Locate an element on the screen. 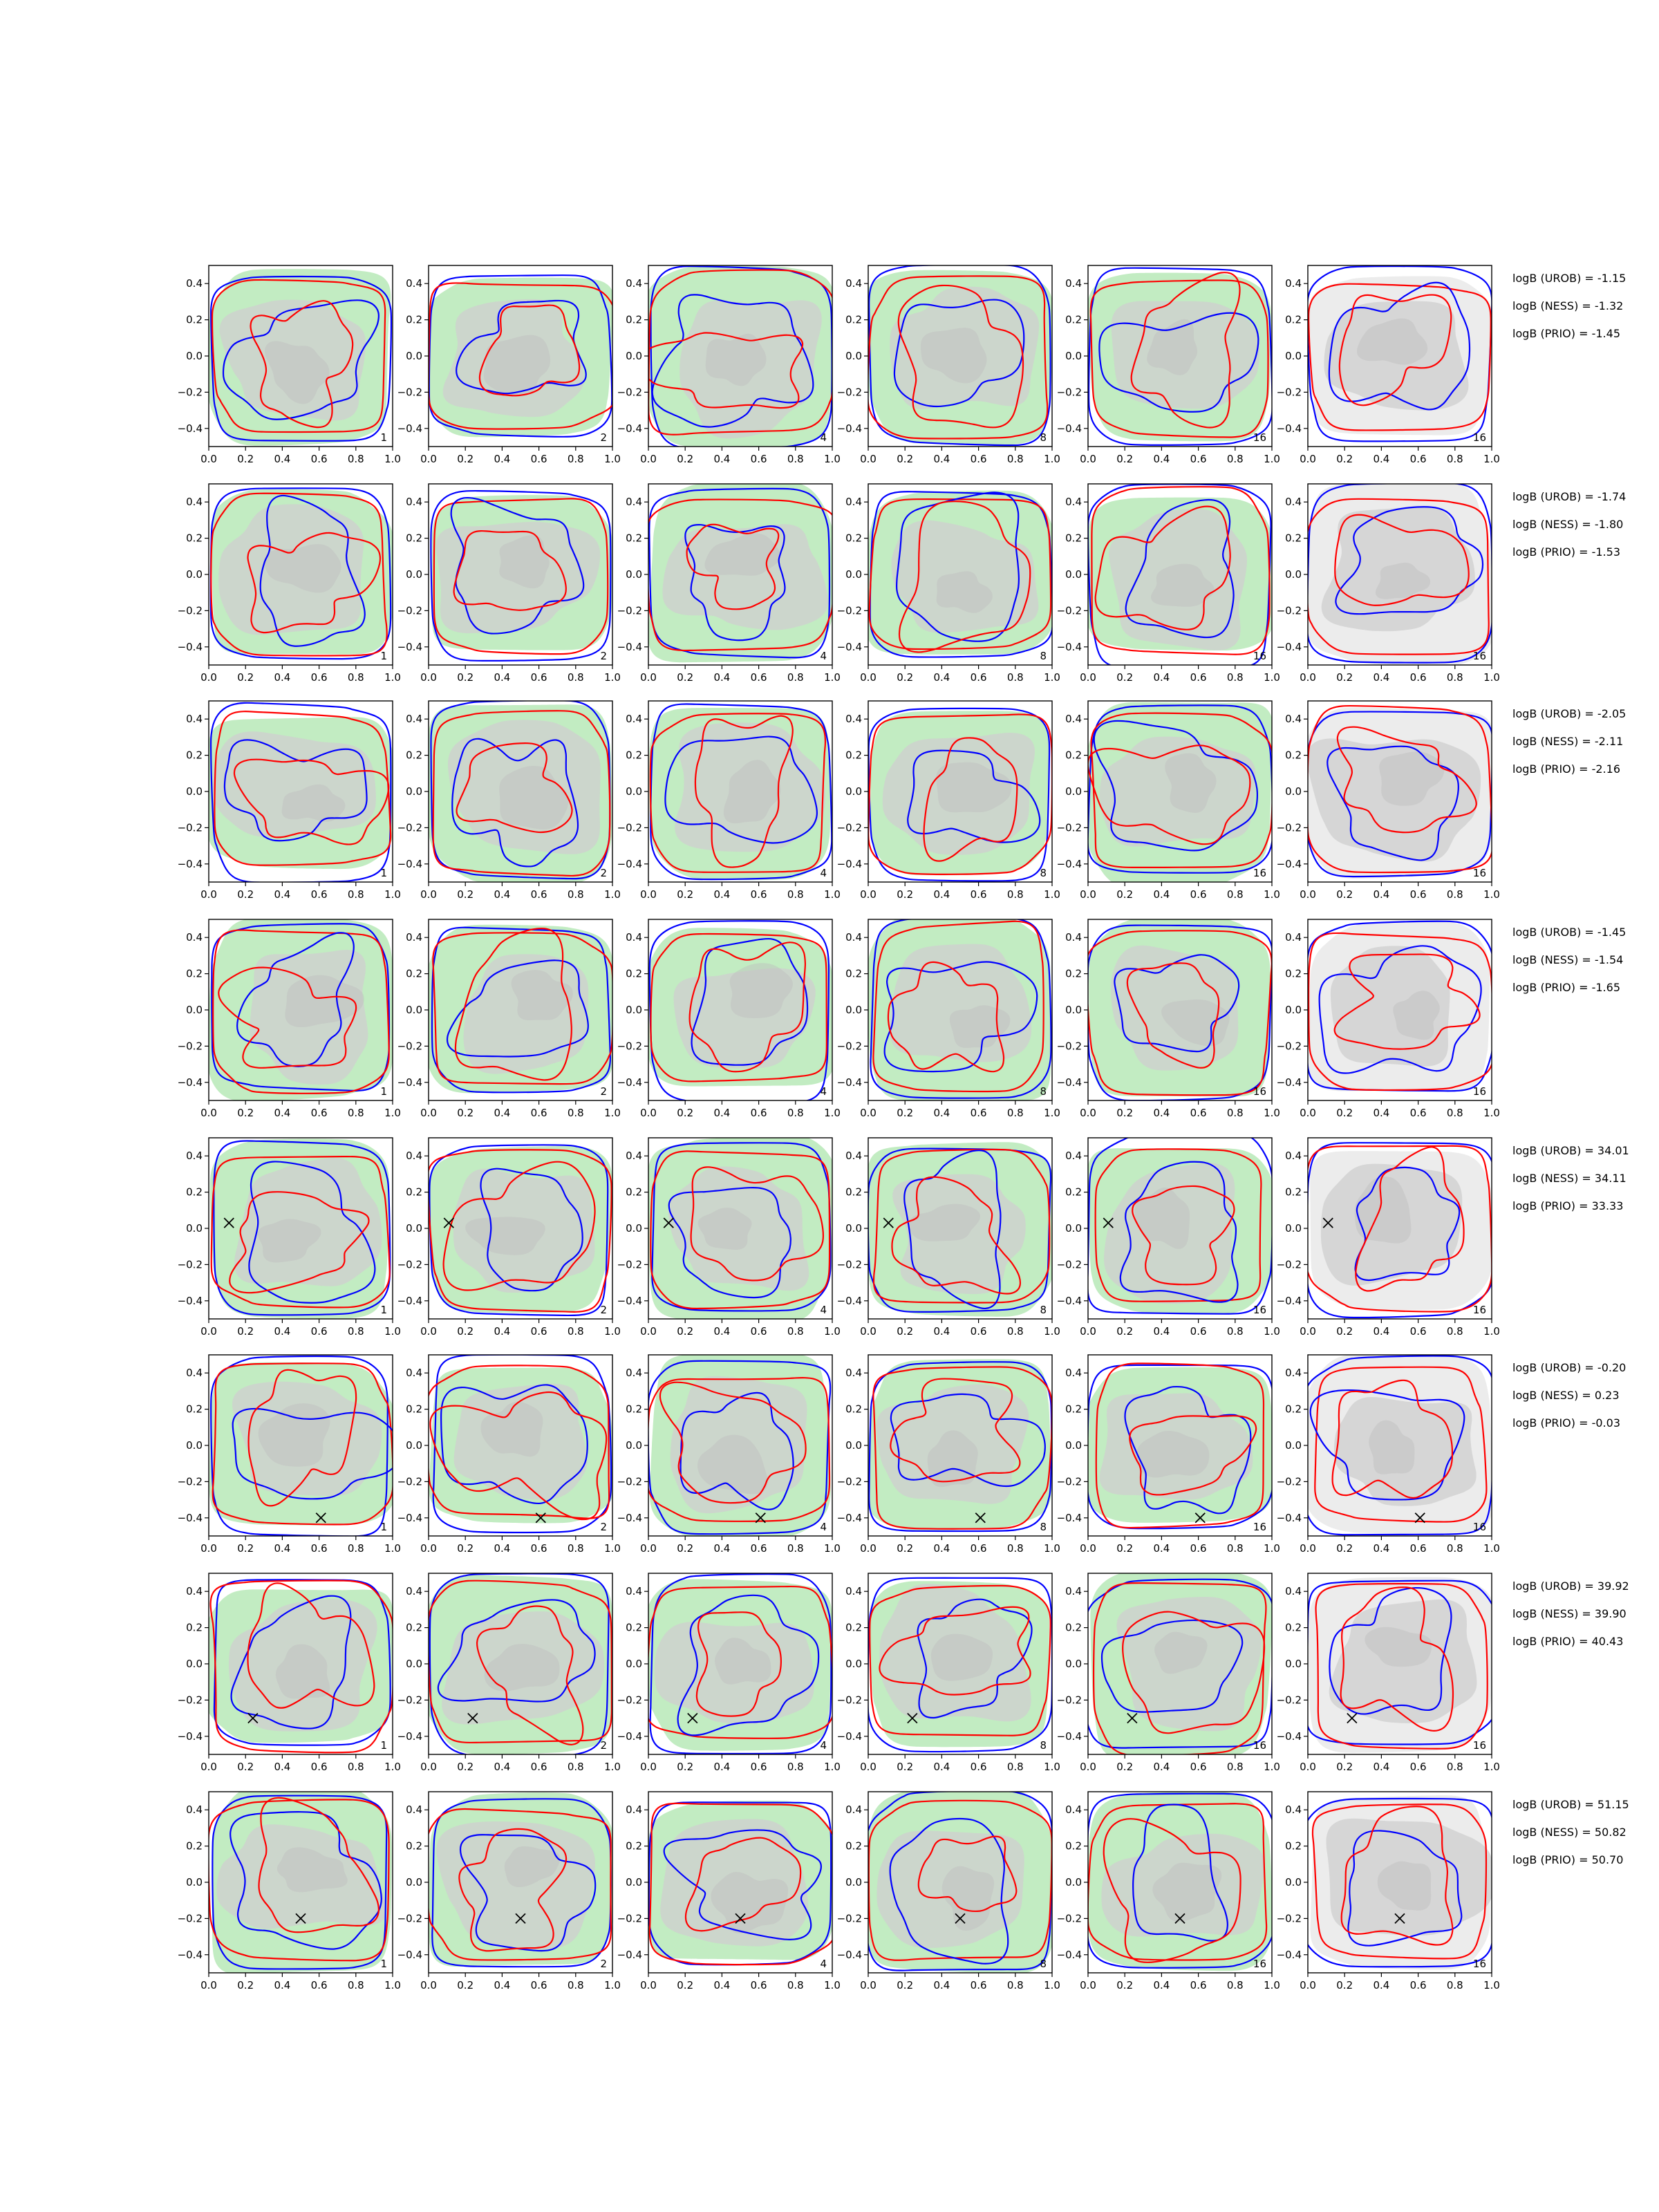 Image resolution: width=1659 pixels, height=2212 pixels. panel-number: 2 is located at coordinates (603, 1527).